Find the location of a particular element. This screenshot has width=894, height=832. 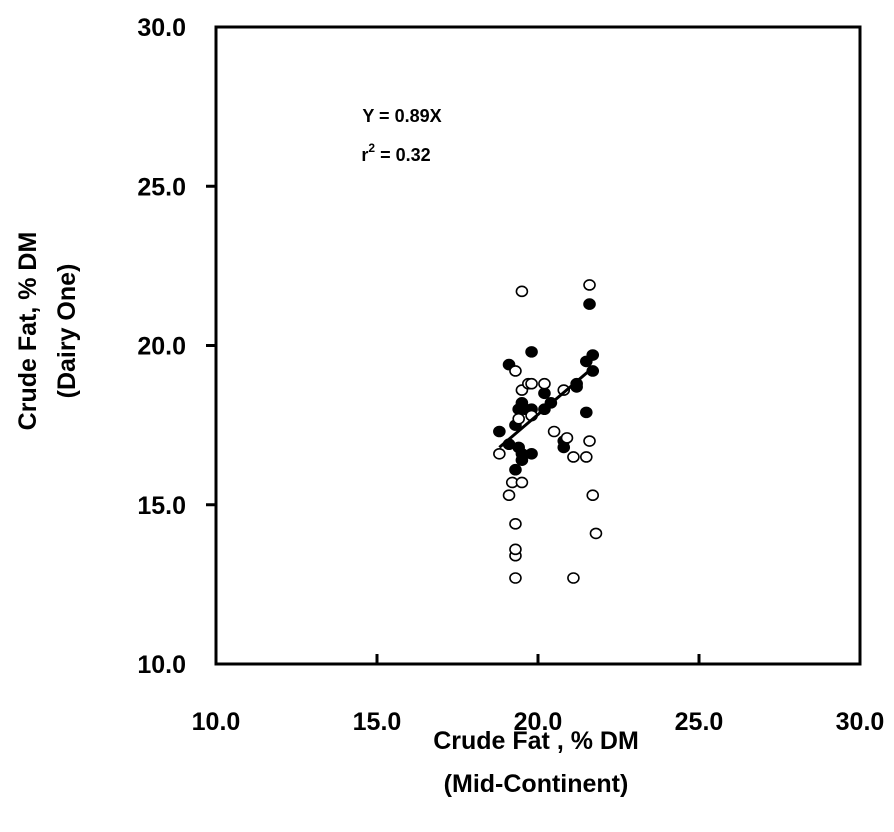

y-tick-label: 20.0 is located at coordinates (161, 347).